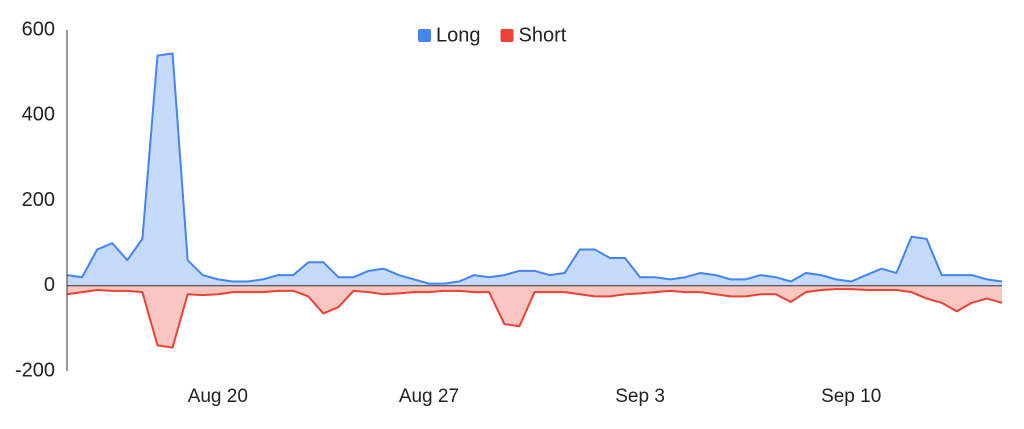 Image resolution: width=1024 pixels, height=429 pixels. What do you see at coordinates (35, 370) in the screenshot?
I see `y-tick-label: -200` at bounding box center [35, 370].